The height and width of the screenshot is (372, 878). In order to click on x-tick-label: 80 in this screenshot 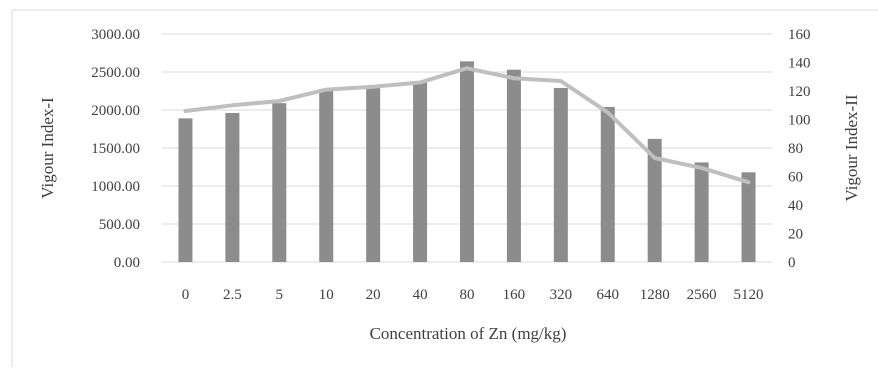, I will do `click(467, 295)`.